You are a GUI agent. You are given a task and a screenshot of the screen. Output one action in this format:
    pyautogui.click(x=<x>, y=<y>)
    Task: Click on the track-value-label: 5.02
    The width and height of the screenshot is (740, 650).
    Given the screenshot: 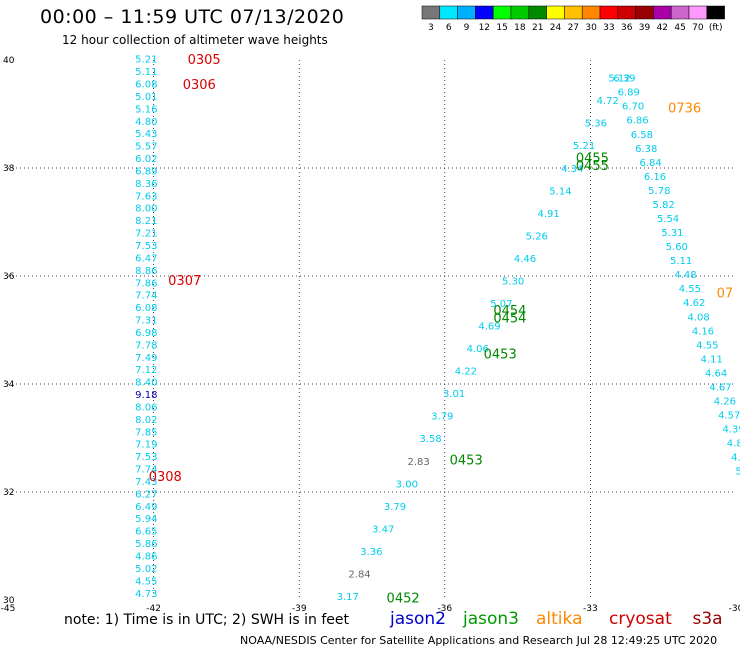 What is the action you would take?
    pyautogui.click(x=146, y=569)
    